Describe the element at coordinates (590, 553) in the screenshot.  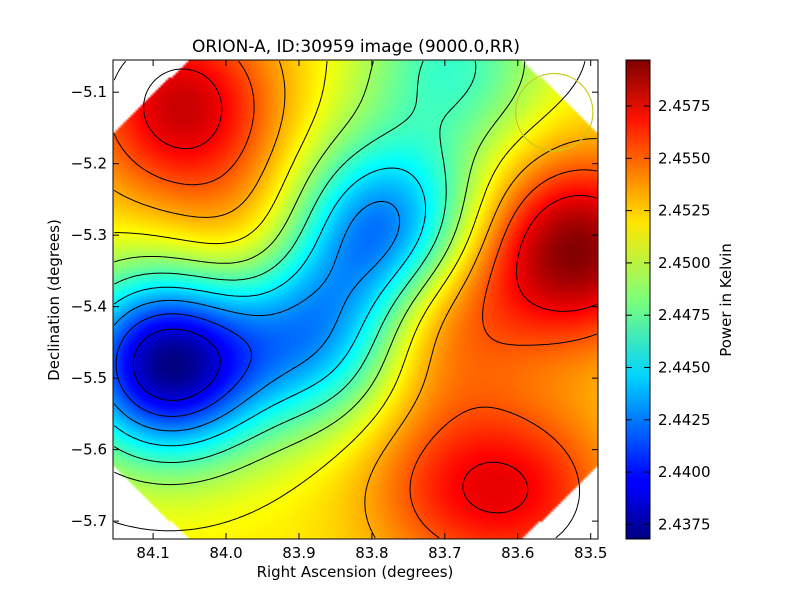
I see `x-tick-label: 83.5` at that location.